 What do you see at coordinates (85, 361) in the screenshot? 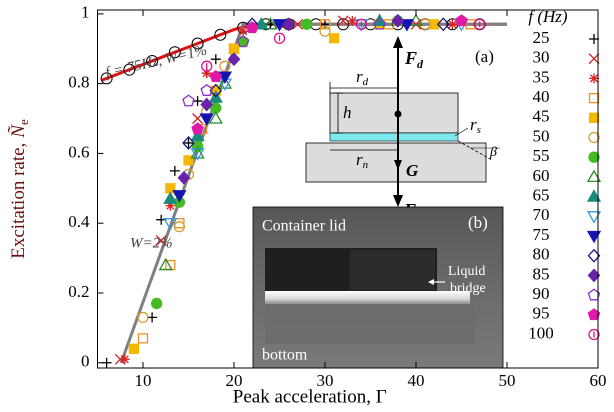
I see `y-tick-label: 0` at bounding box center [85, 361].